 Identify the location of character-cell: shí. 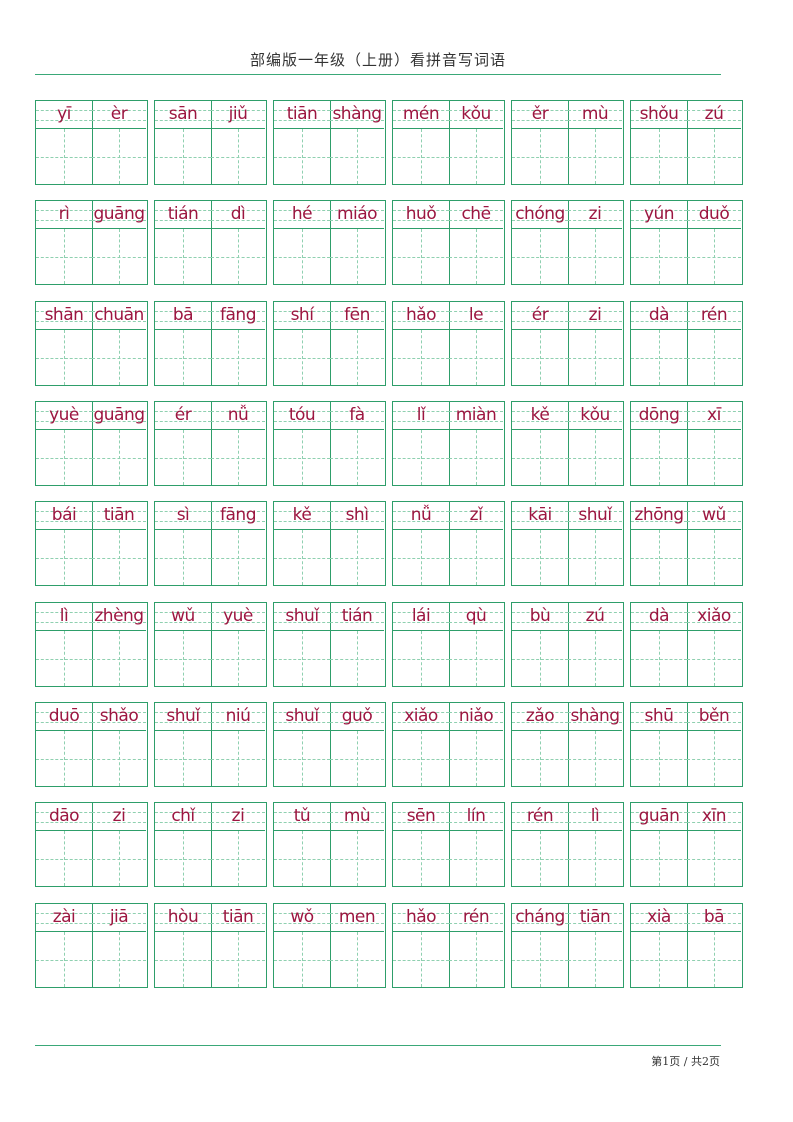
(302, 343).